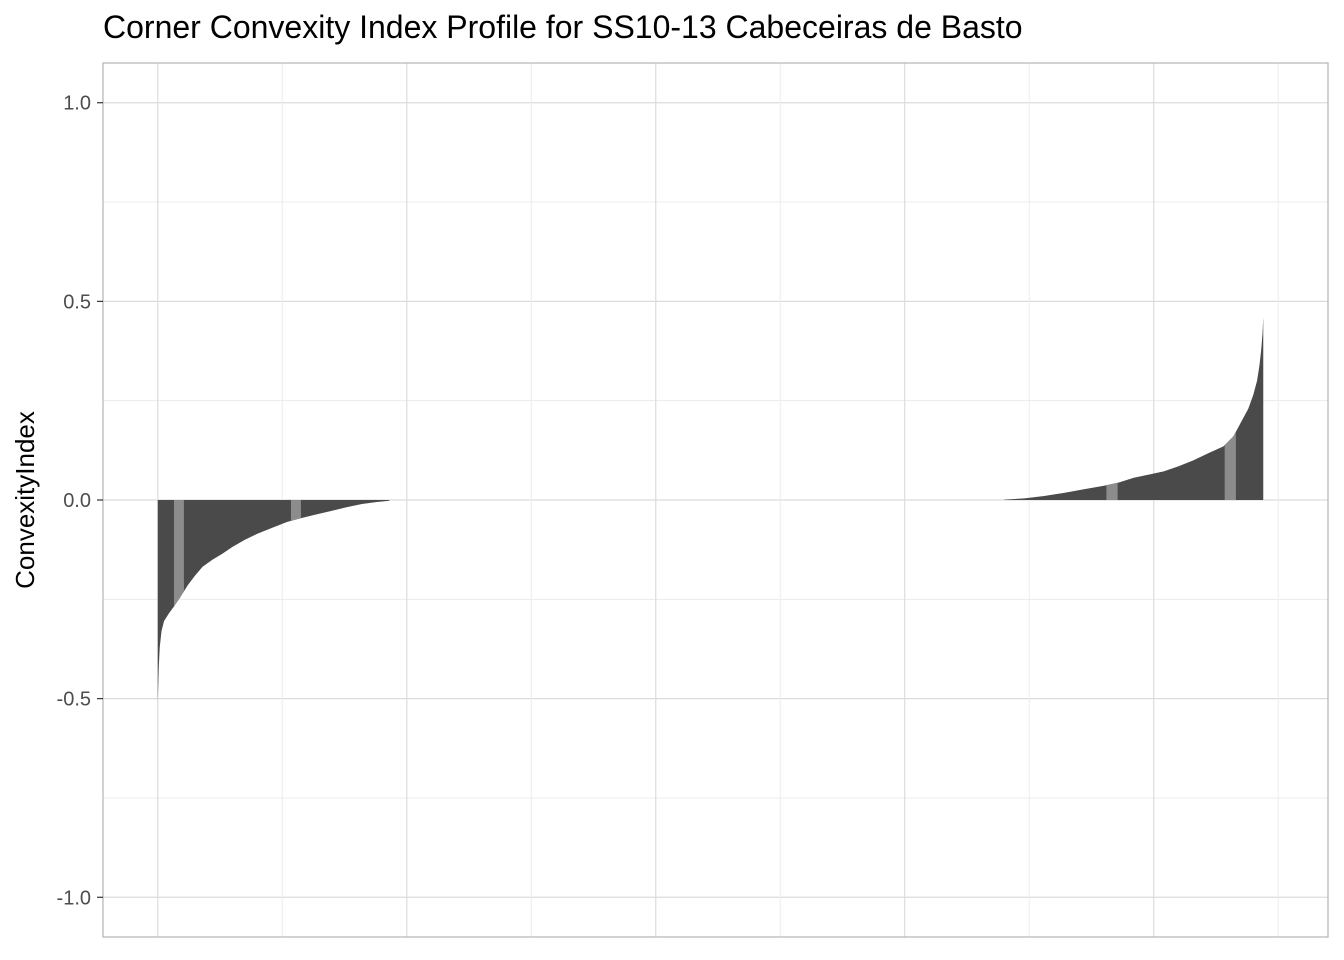 The height and width of the screenshot is (960, 1344). I want to click on y-tick-label: 0.5, so click(77, 302).